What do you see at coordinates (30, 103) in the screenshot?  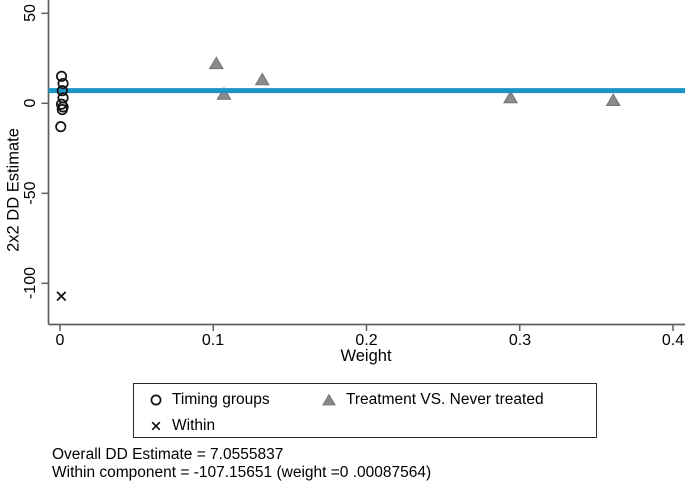 I see `y-tick-label-0: 0` at bounding box center [30, 103].